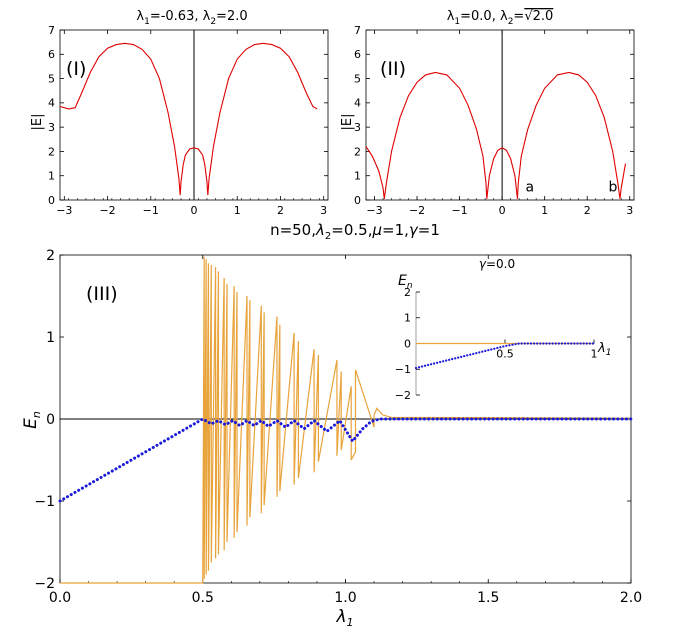 This screenshot has height=631, width=679. I want to click on annotation-a: a, so click(530, 188).